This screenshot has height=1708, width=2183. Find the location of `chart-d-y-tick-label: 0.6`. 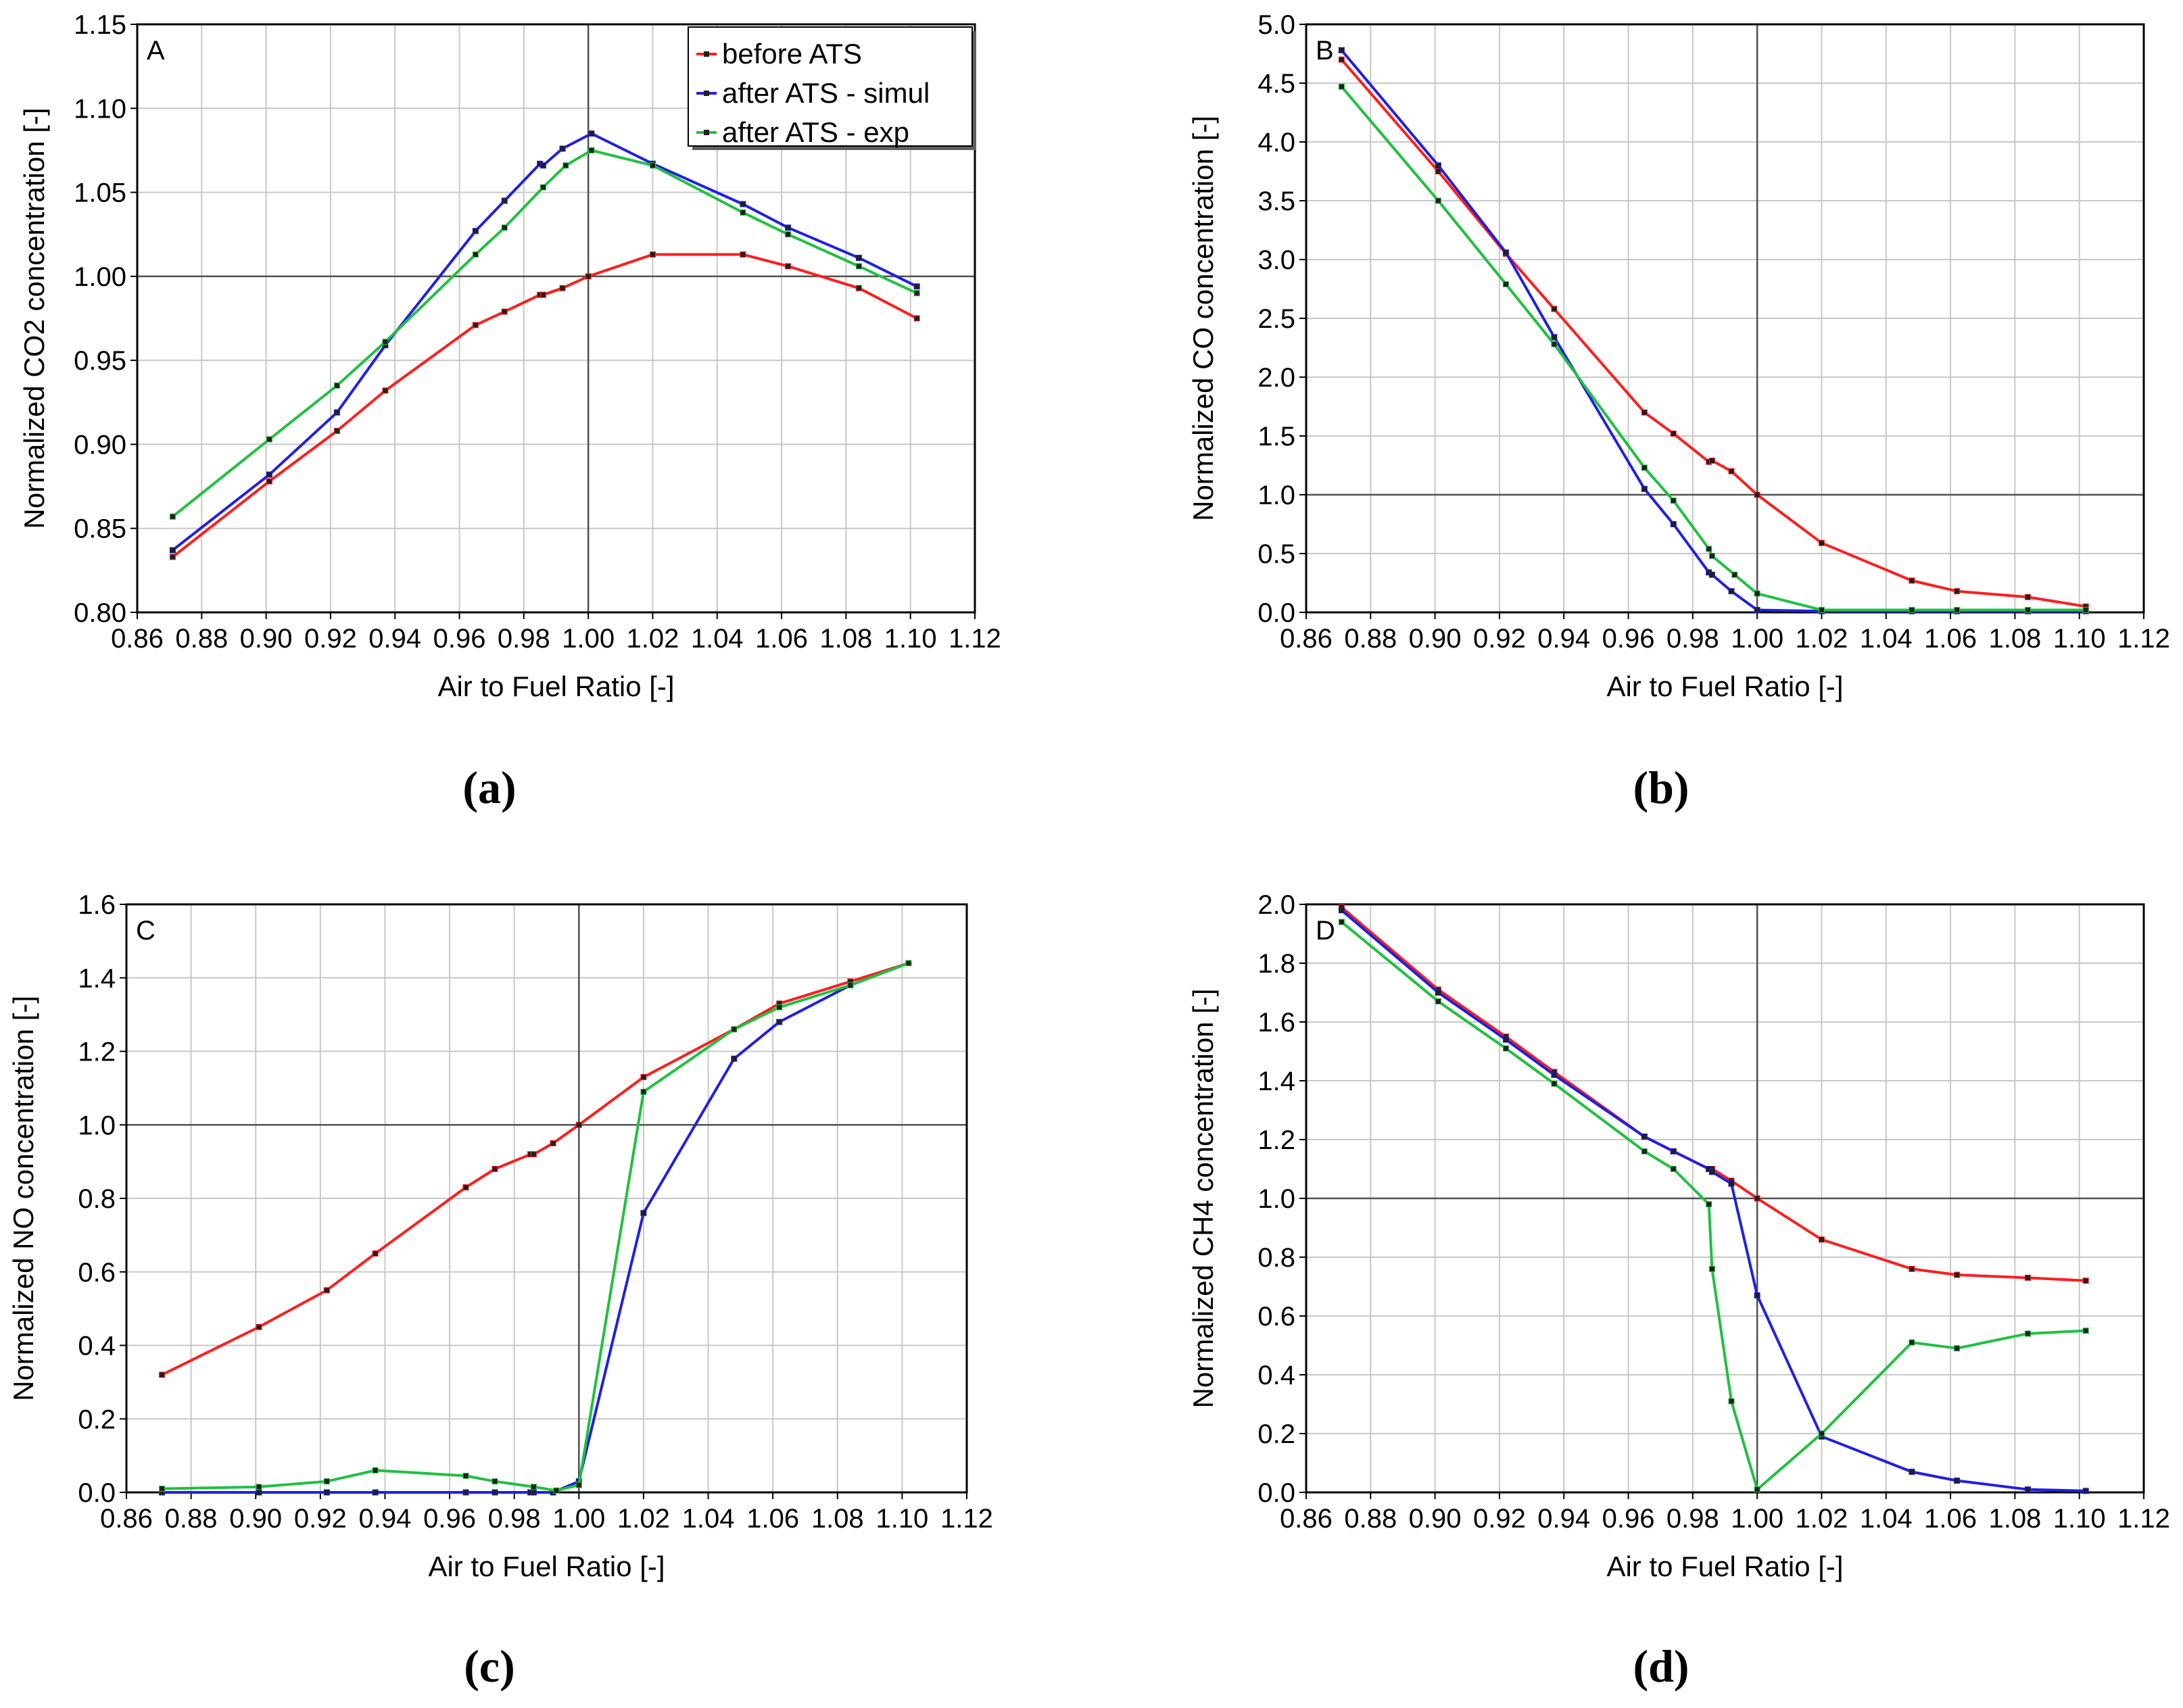

chart-d-y-tick-label: 0.6 is located at coordinates (1276, 1317).